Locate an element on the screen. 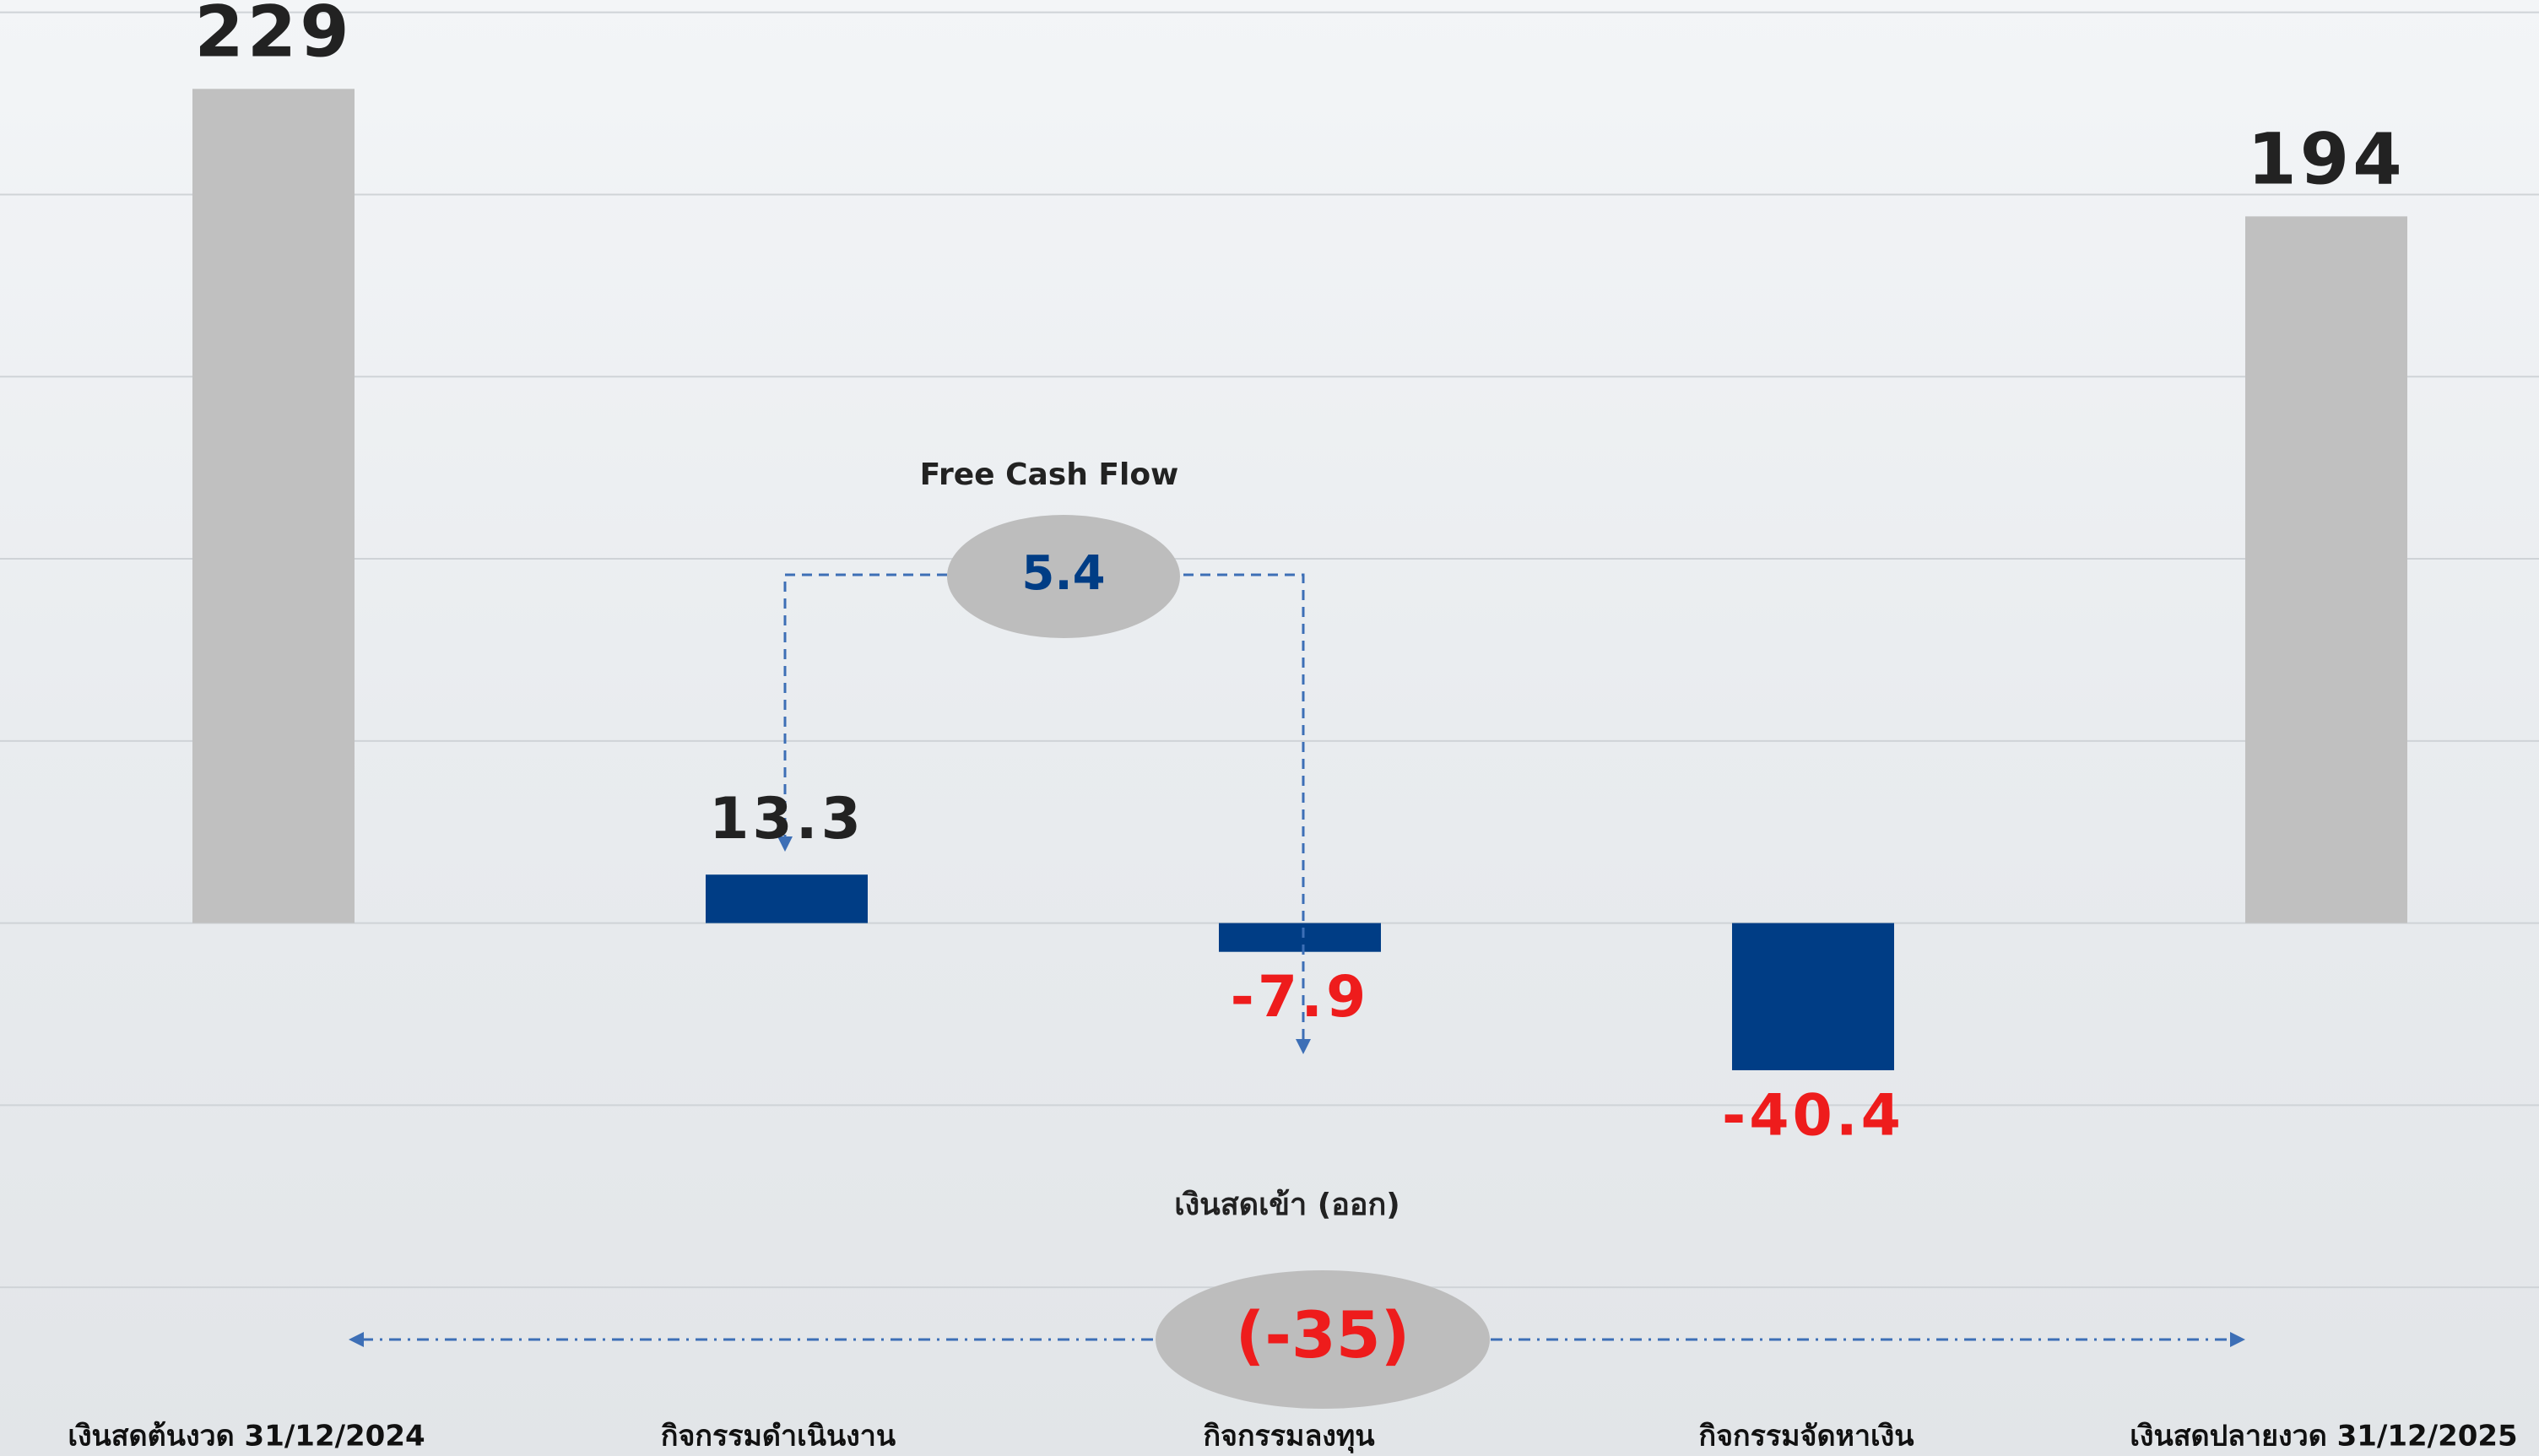  annotation-value: 5.4 is located at coordinates (1063, 573).